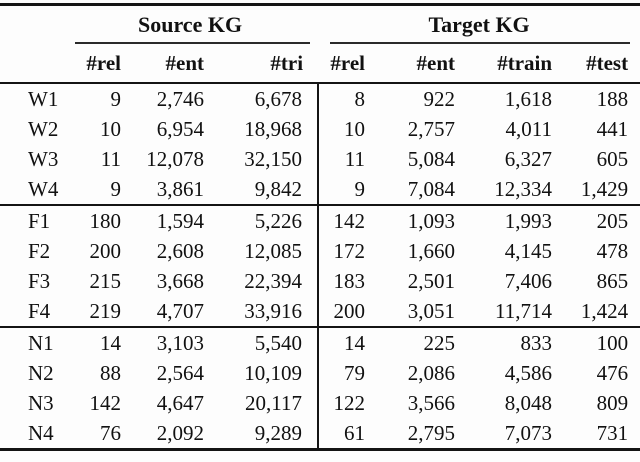  What do you see at coordinates (43, 189) in the screenshot?
I see `row-label: W4` at bounding box center [43, 189].